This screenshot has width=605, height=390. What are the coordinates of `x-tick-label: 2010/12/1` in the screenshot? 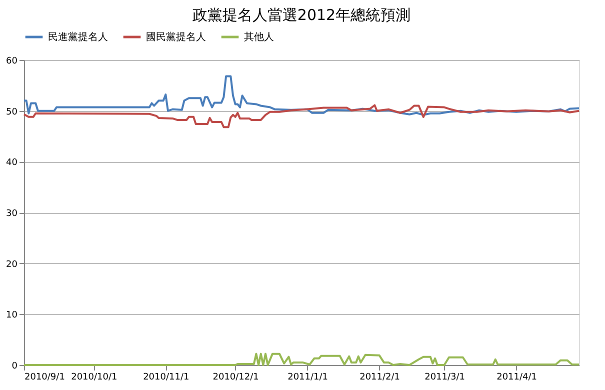 It's located at (235, 377).